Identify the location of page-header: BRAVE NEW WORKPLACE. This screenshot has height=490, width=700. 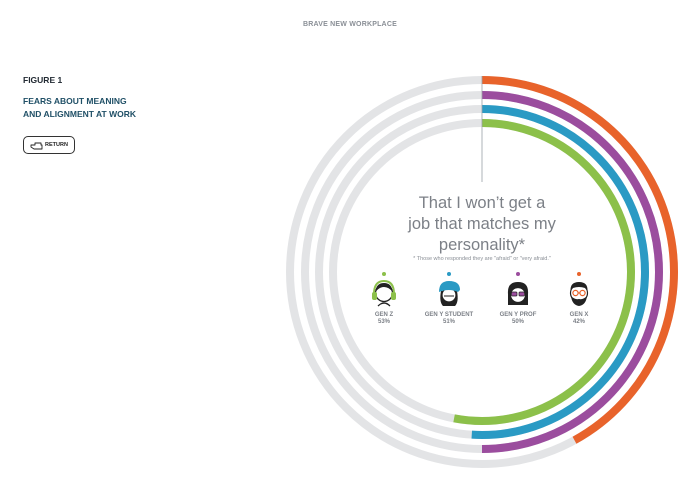
(350, 24).